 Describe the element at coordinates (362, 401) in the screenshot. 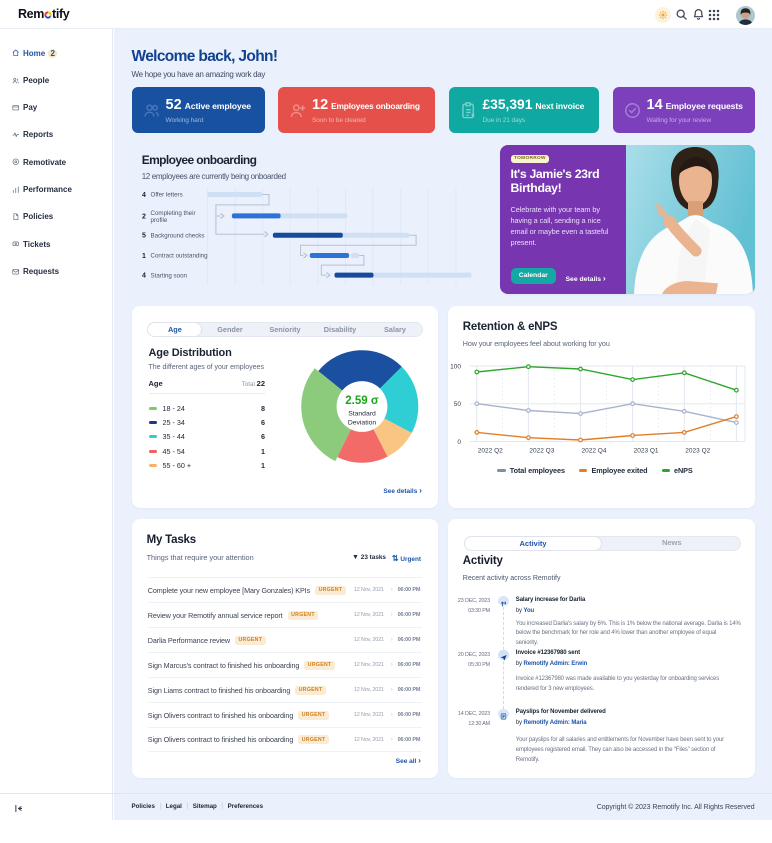

I see `svg-text: 2.59 σ` at that location.